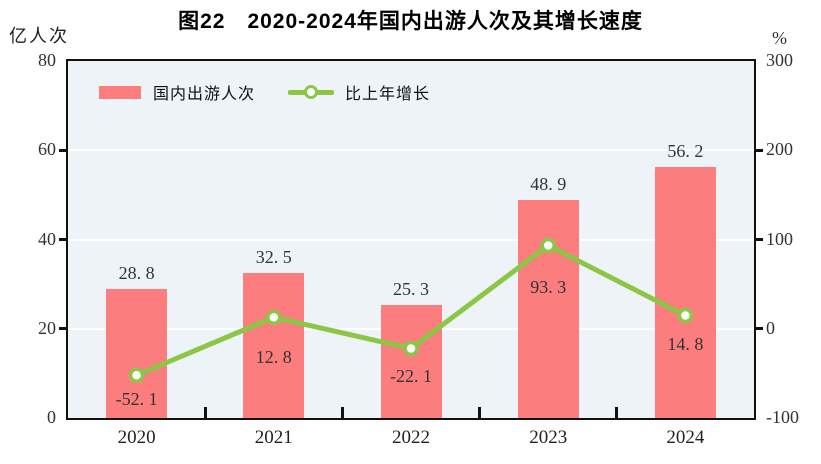 The height and width of the screenshot is (464, 821). What do you see at coordinates (39, 36) in the screenshot?
I see `left-axis-unit: 亿人次` at bounding box center [39, 36].